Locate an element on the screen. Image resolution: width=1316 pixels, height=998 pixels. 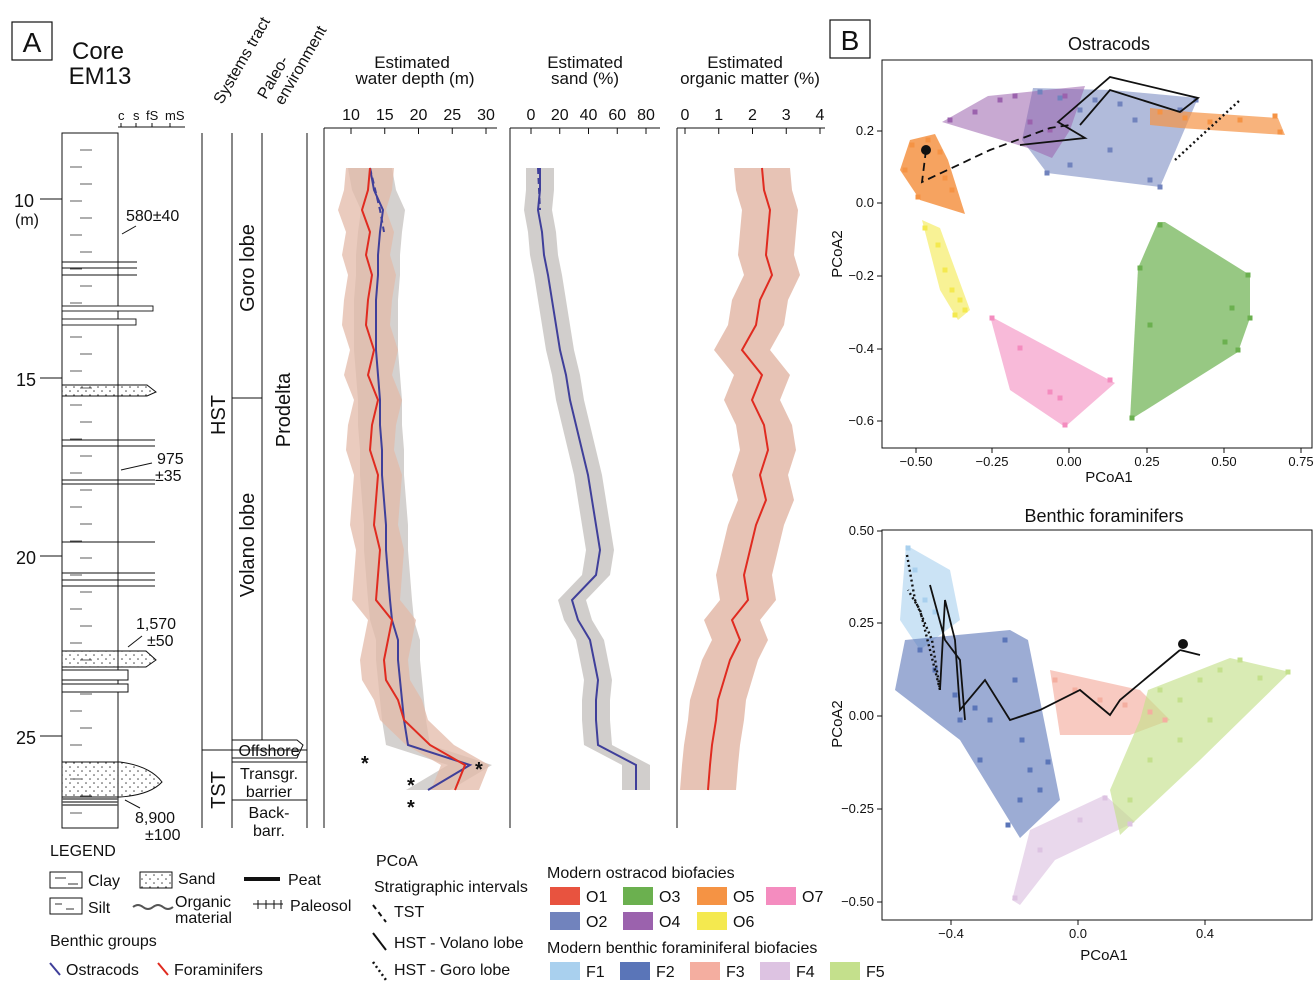
legend-sand-swatch is located at coordinates (156, 880).